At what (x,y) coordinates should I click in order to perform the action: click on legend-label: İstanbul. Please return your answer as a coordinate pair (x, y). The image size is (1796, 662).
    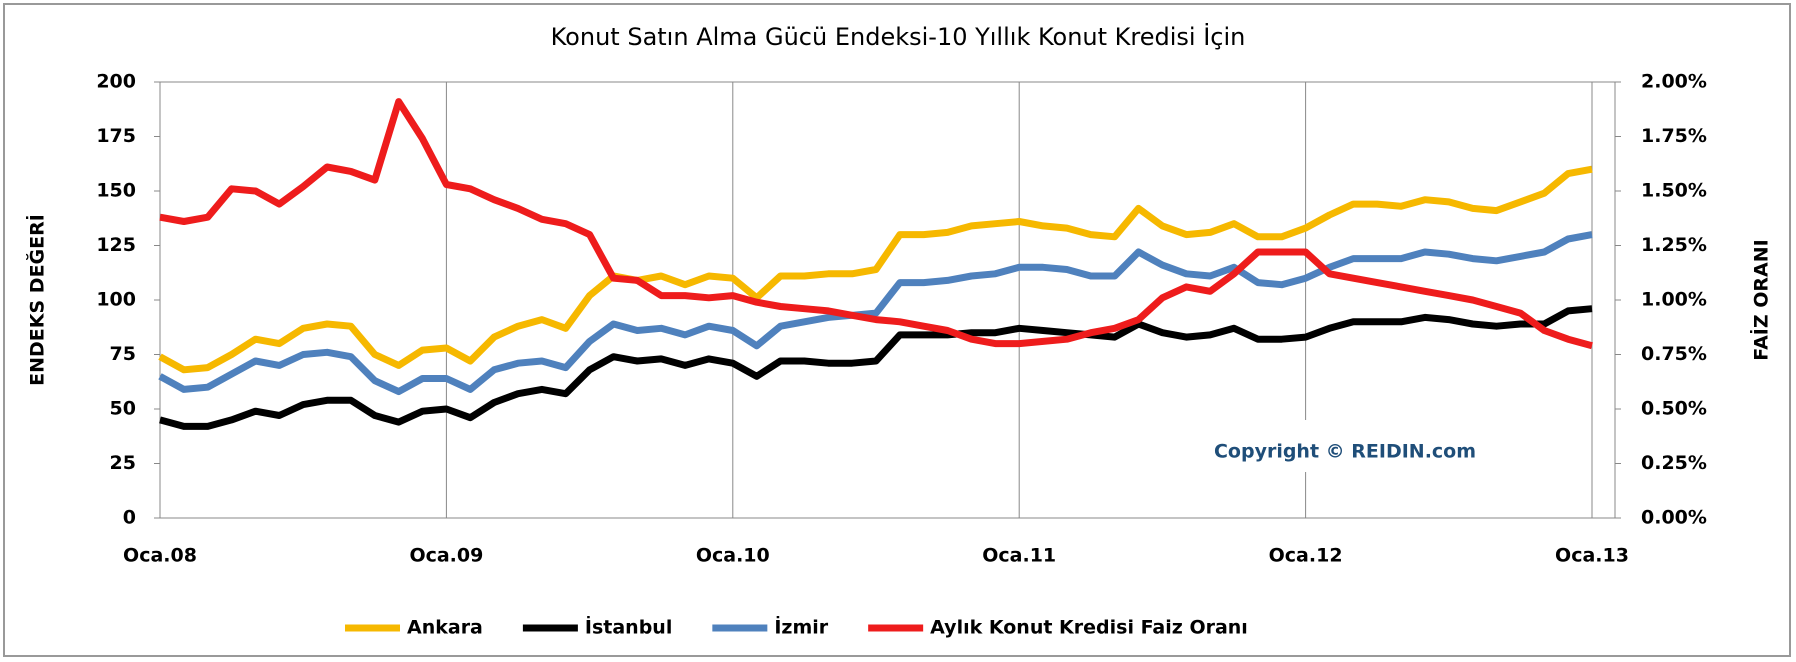
    Looking at the image, I should click on (628, 627).